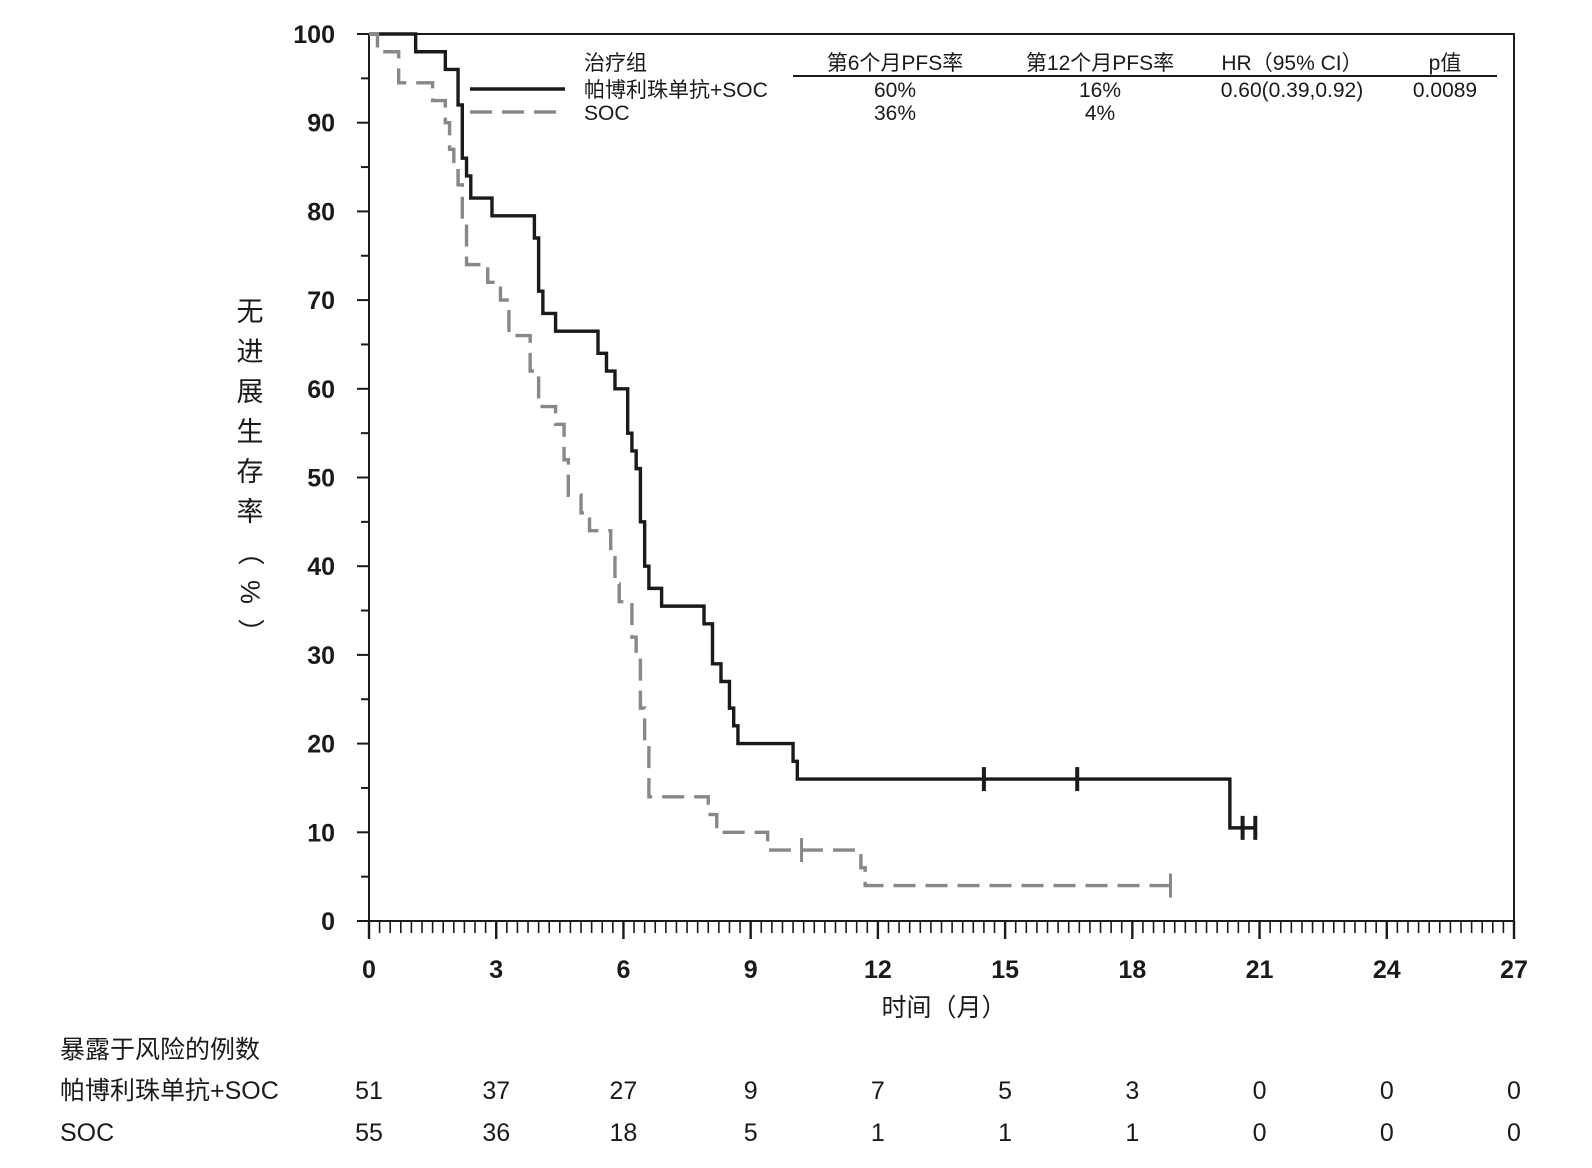 This screenshot has height=1168, width=1592. What do you see at coordinates (369, 1133) in the screenshot?
I see `risk-count: 55` at bounding box center [369, 1133].